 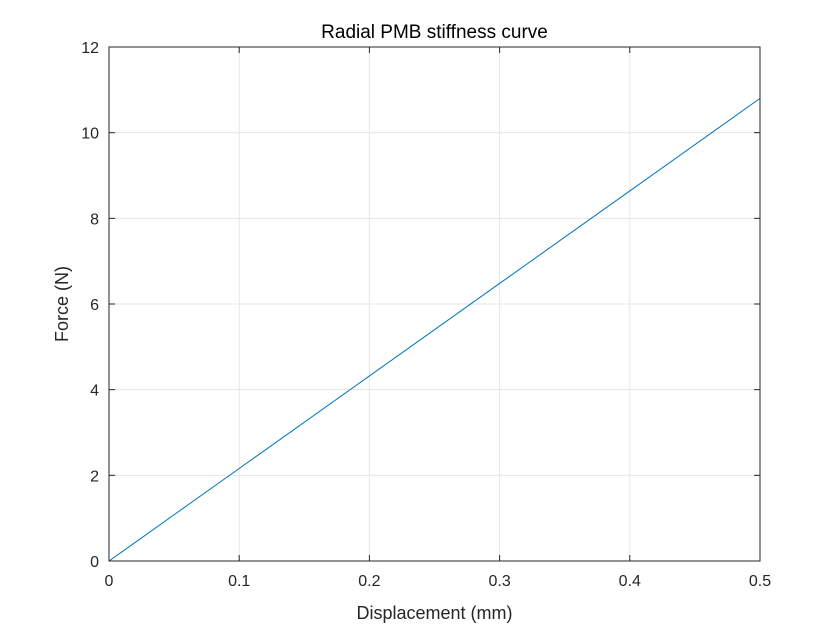 What do you see at coordinates (630, 581) in the screenshot?
I see `x-tick-label: 0.4` at bounding box center [630, 581].